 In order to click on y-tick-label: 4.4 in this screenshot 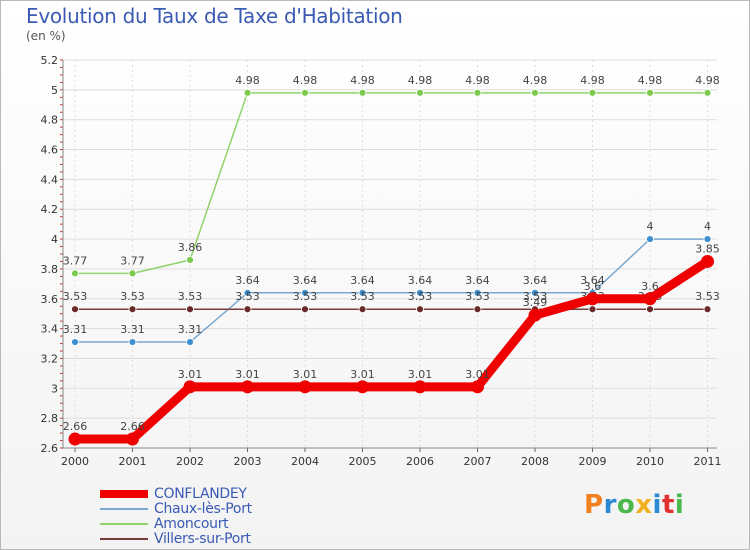, I will do `click(50, 179)`.